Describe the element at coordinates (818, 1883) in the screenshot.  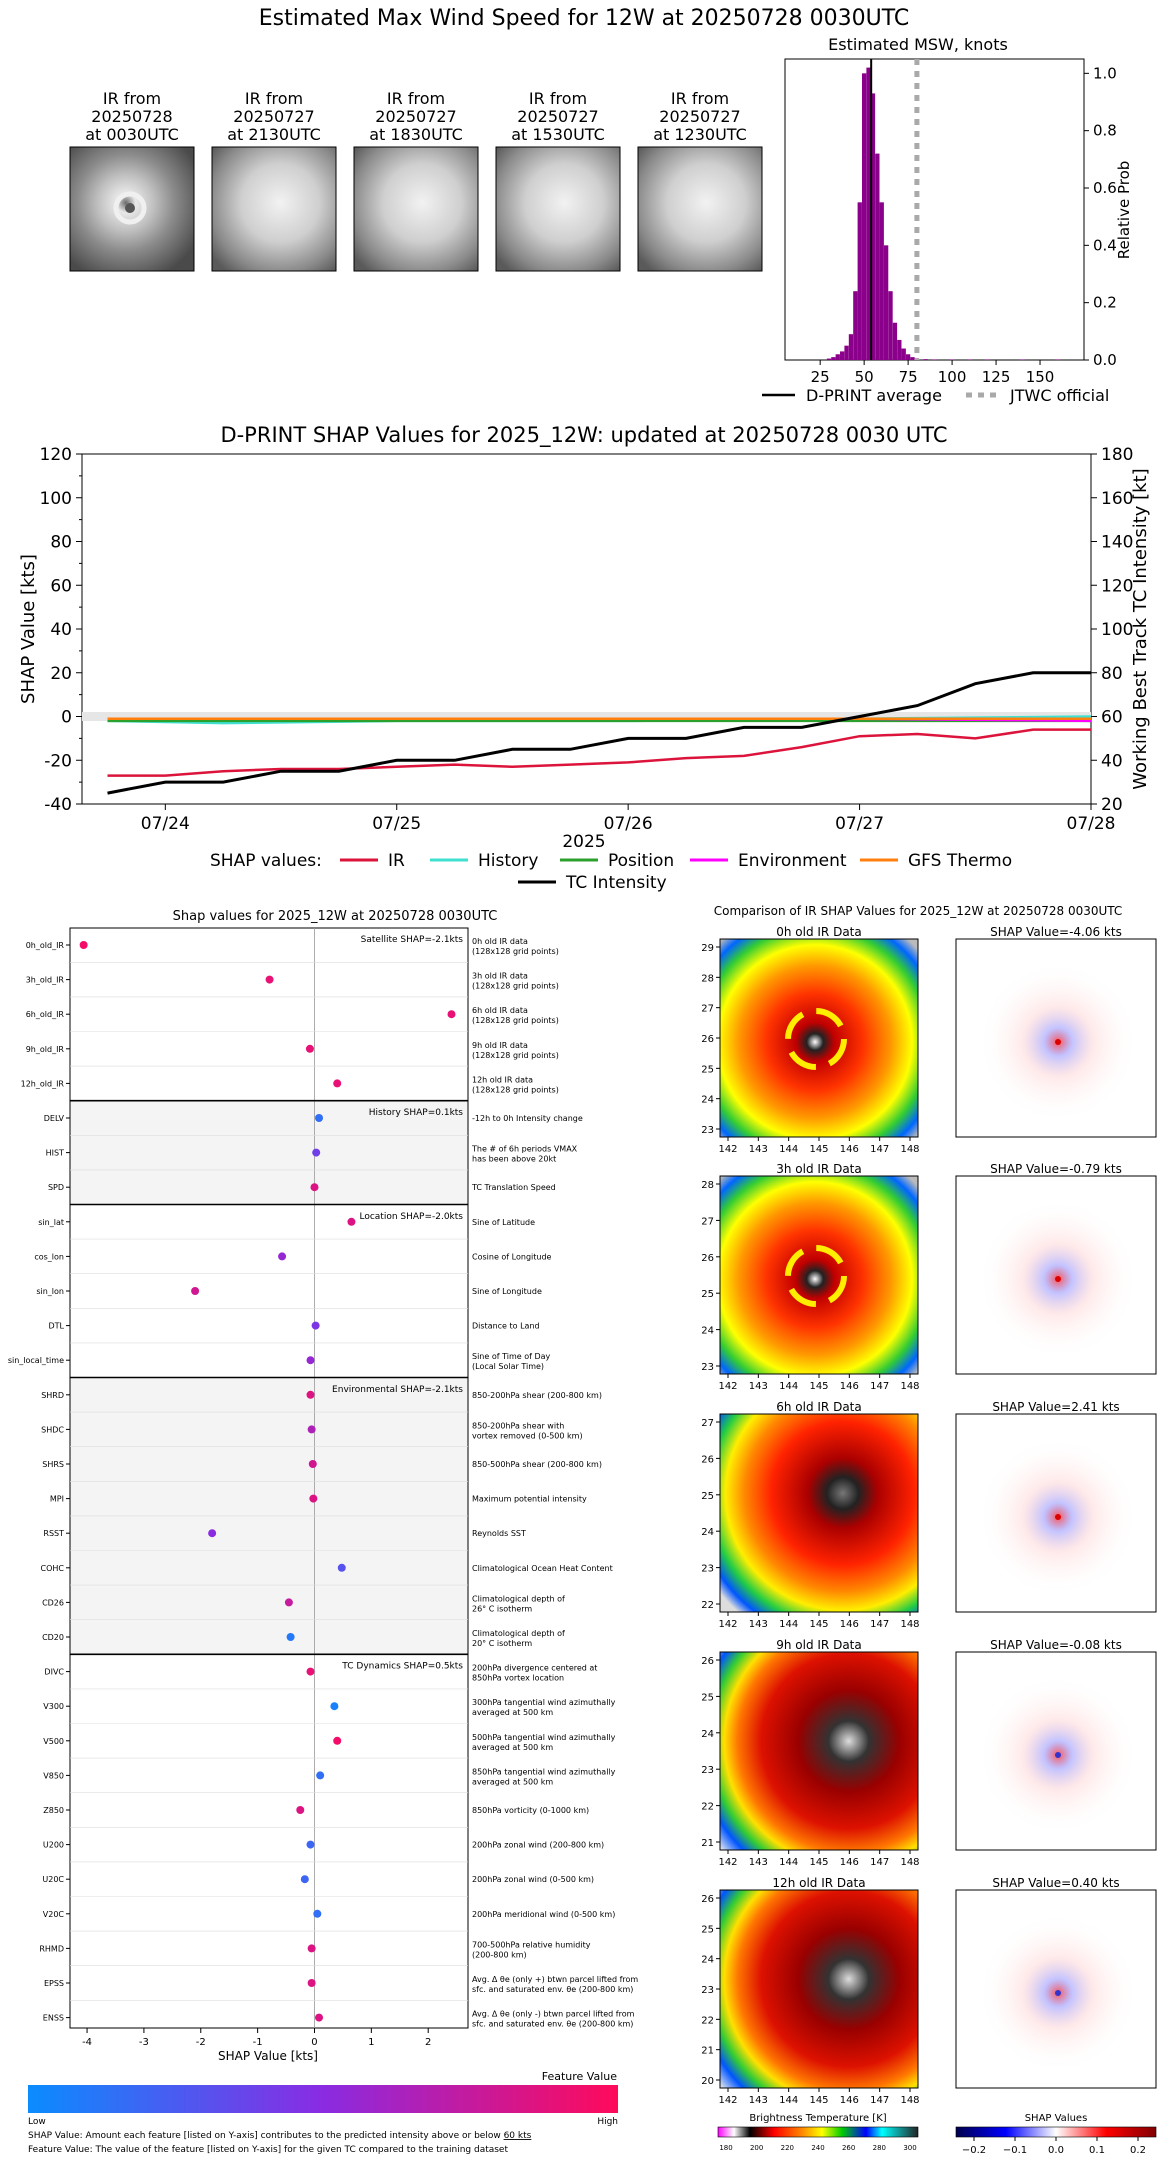
I see `ir-panel-title: 12h old IR Data` at that location.